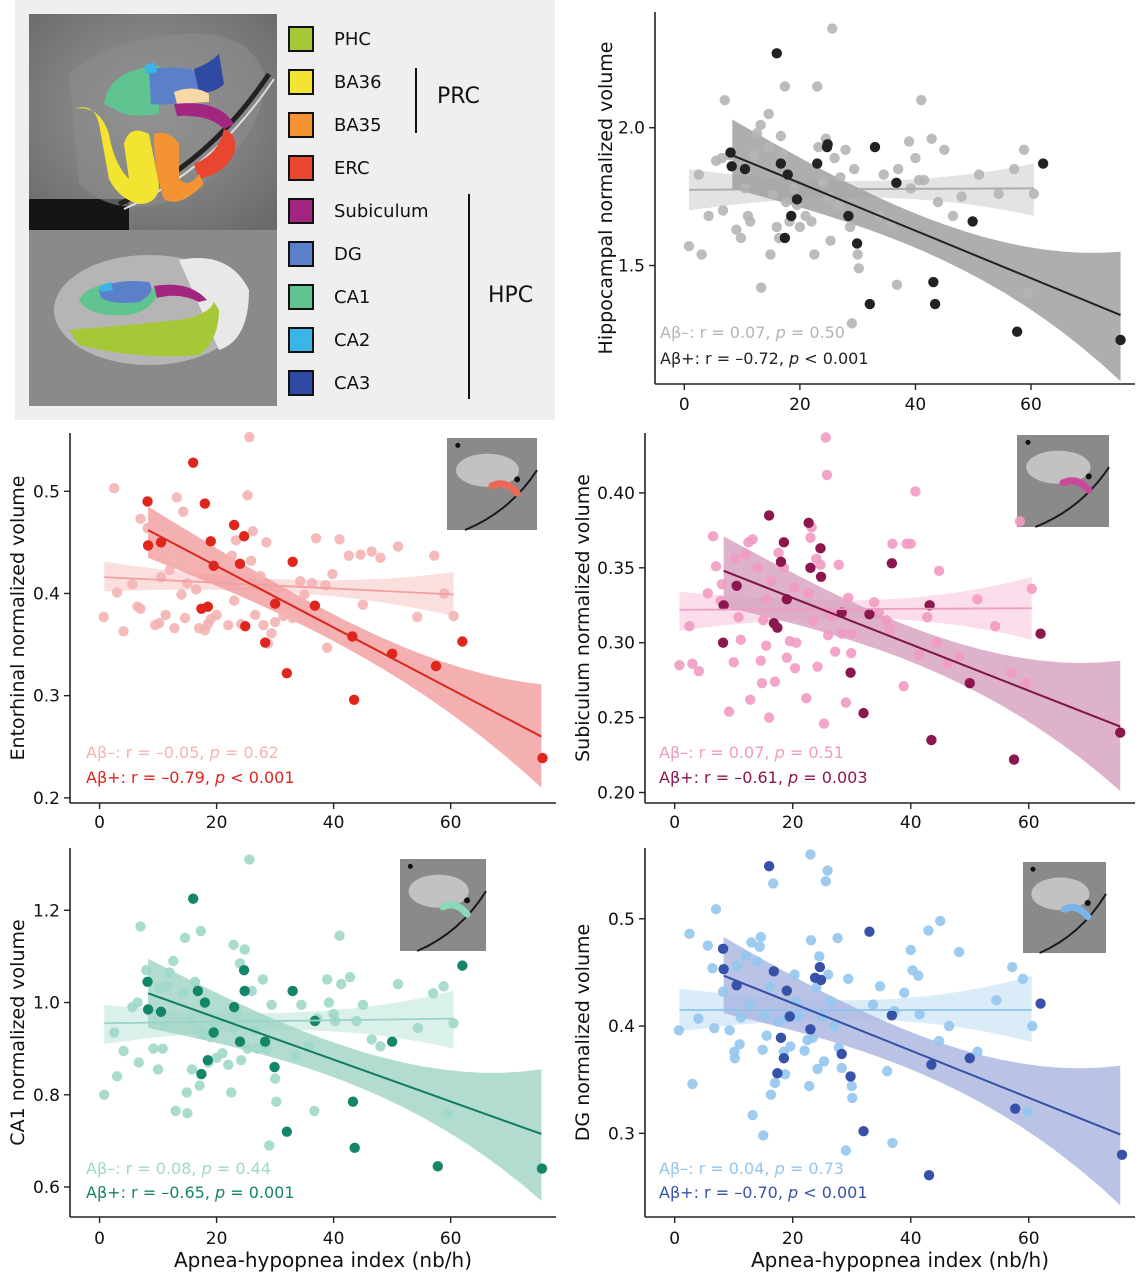  I want to click on legend-label: CA1, so click(352, 297).